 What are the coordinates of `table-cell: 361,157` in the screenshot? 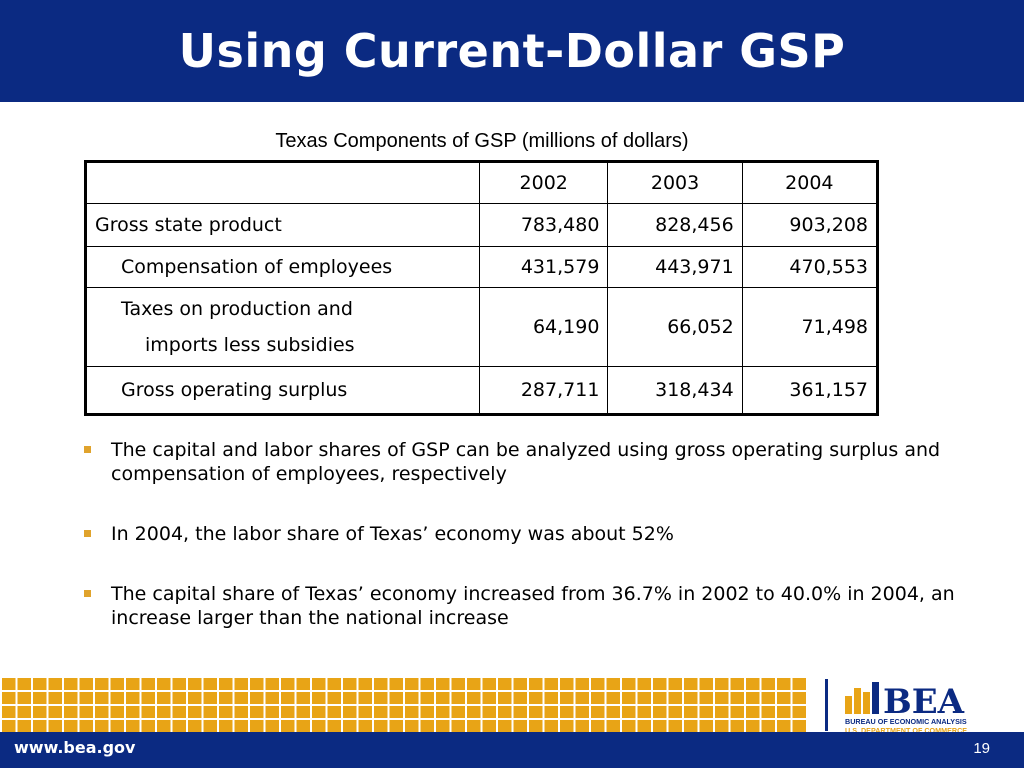 It's located at (810, 390).